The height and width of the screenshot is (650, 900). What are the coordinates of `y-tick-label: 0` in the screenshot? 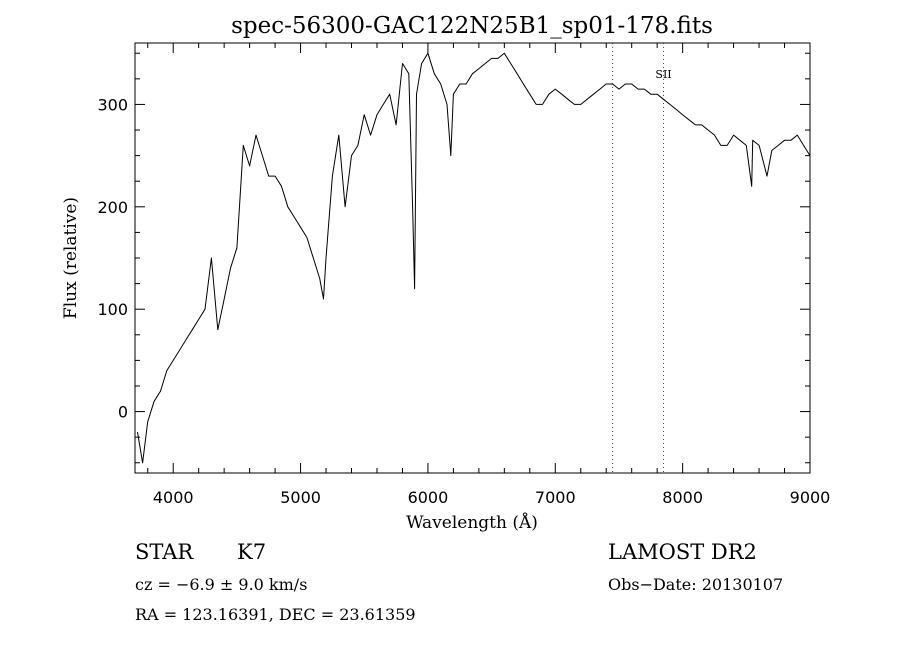 It's located at (123, 412).